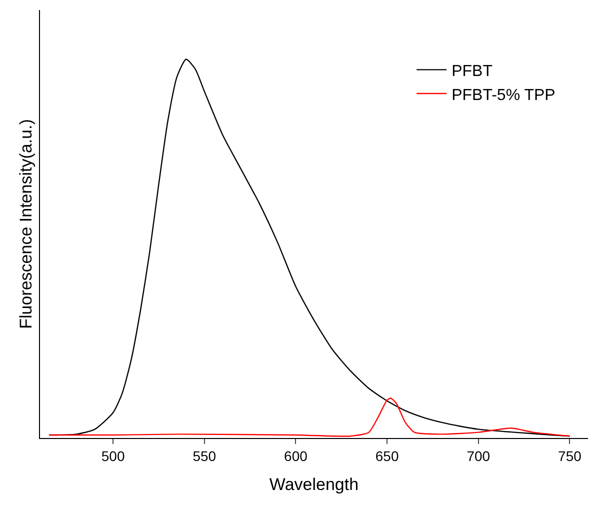 This screenshot has height=508, width=600. I want to click on legend-label: PFBT-5% TPP, so click(504, 95).